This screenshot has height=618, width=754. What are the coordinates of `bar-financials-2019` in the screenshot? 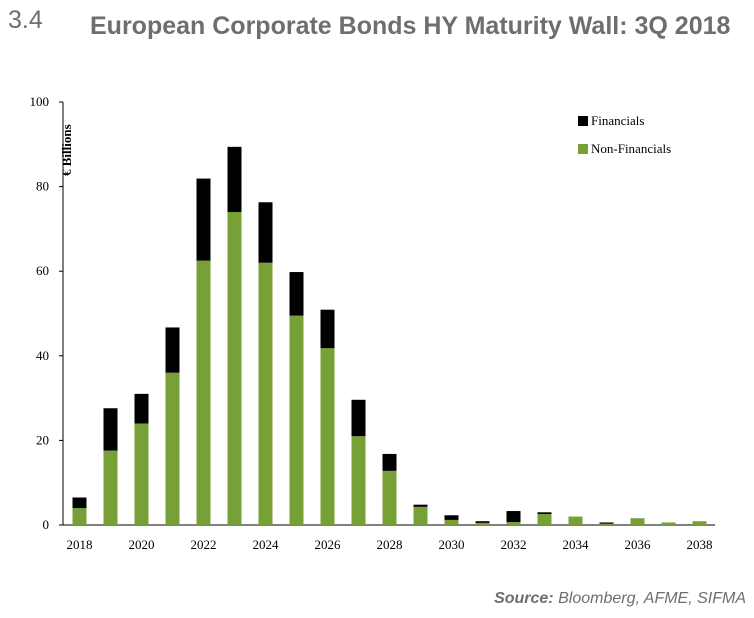 It's located at (110, 429).